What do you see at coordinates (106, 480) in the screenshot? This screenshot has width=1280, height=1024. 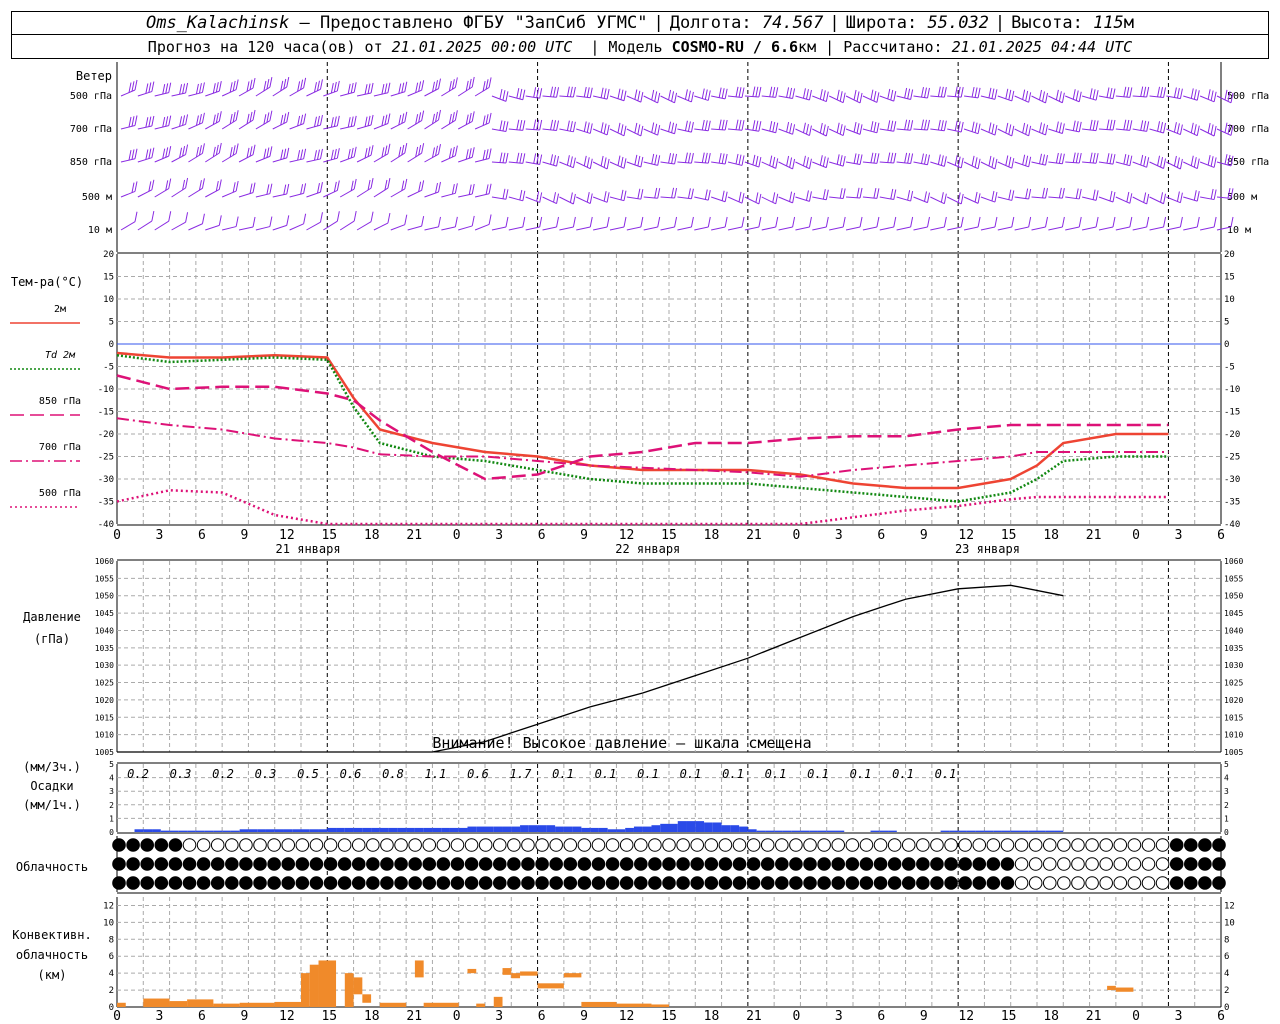 I see `temp-ytick-left: -30` at bounding box center [106, 480].